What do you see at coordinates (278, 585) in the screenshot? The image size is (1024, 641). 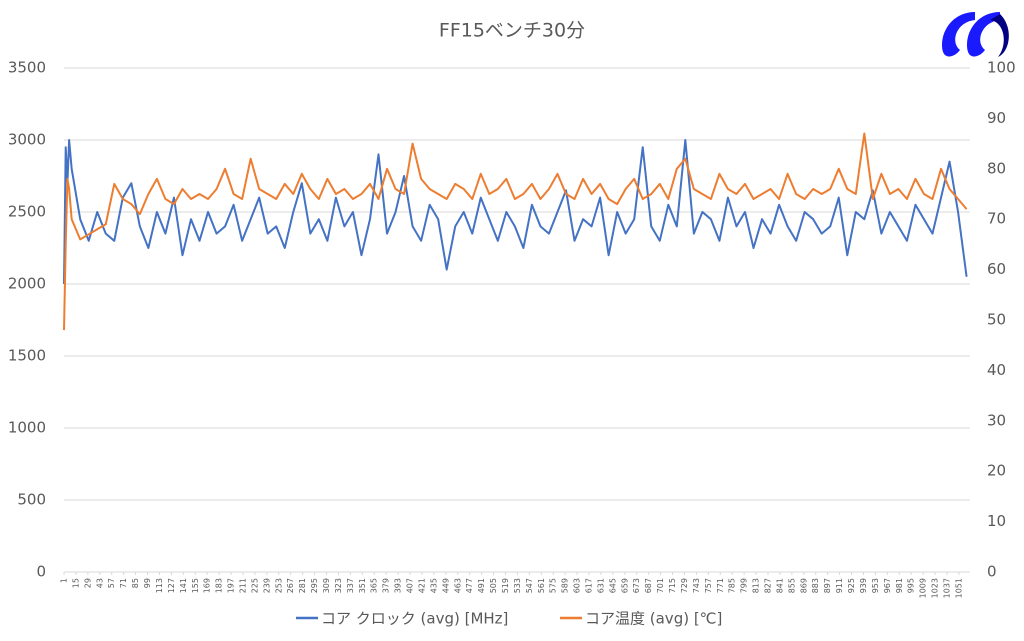 I see `x-tick-label: 253` at bounding box center [278, 585].